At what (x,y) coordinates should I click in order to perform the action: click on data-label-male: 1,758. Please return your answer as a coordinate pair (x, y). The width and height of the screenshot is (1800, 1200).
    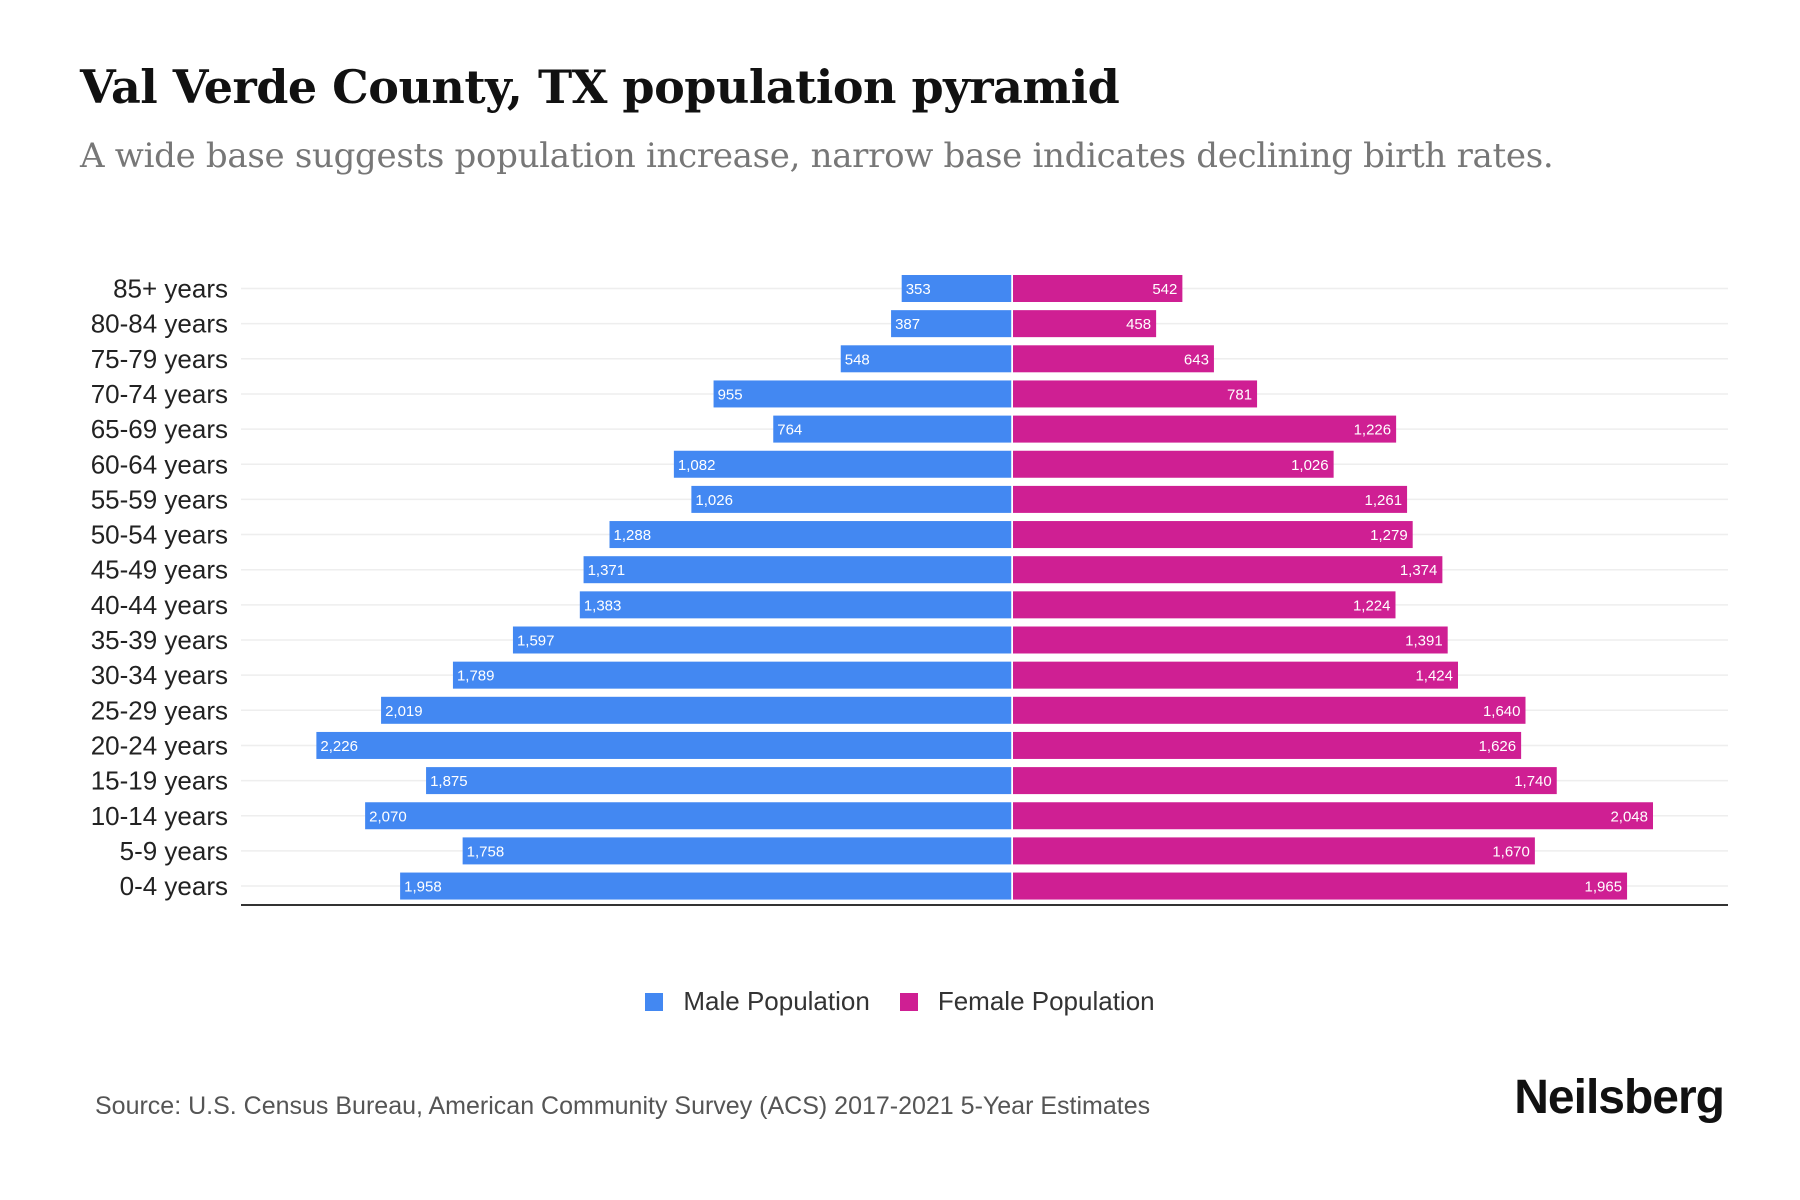
    Looking at the image, I should click on (486, 851).